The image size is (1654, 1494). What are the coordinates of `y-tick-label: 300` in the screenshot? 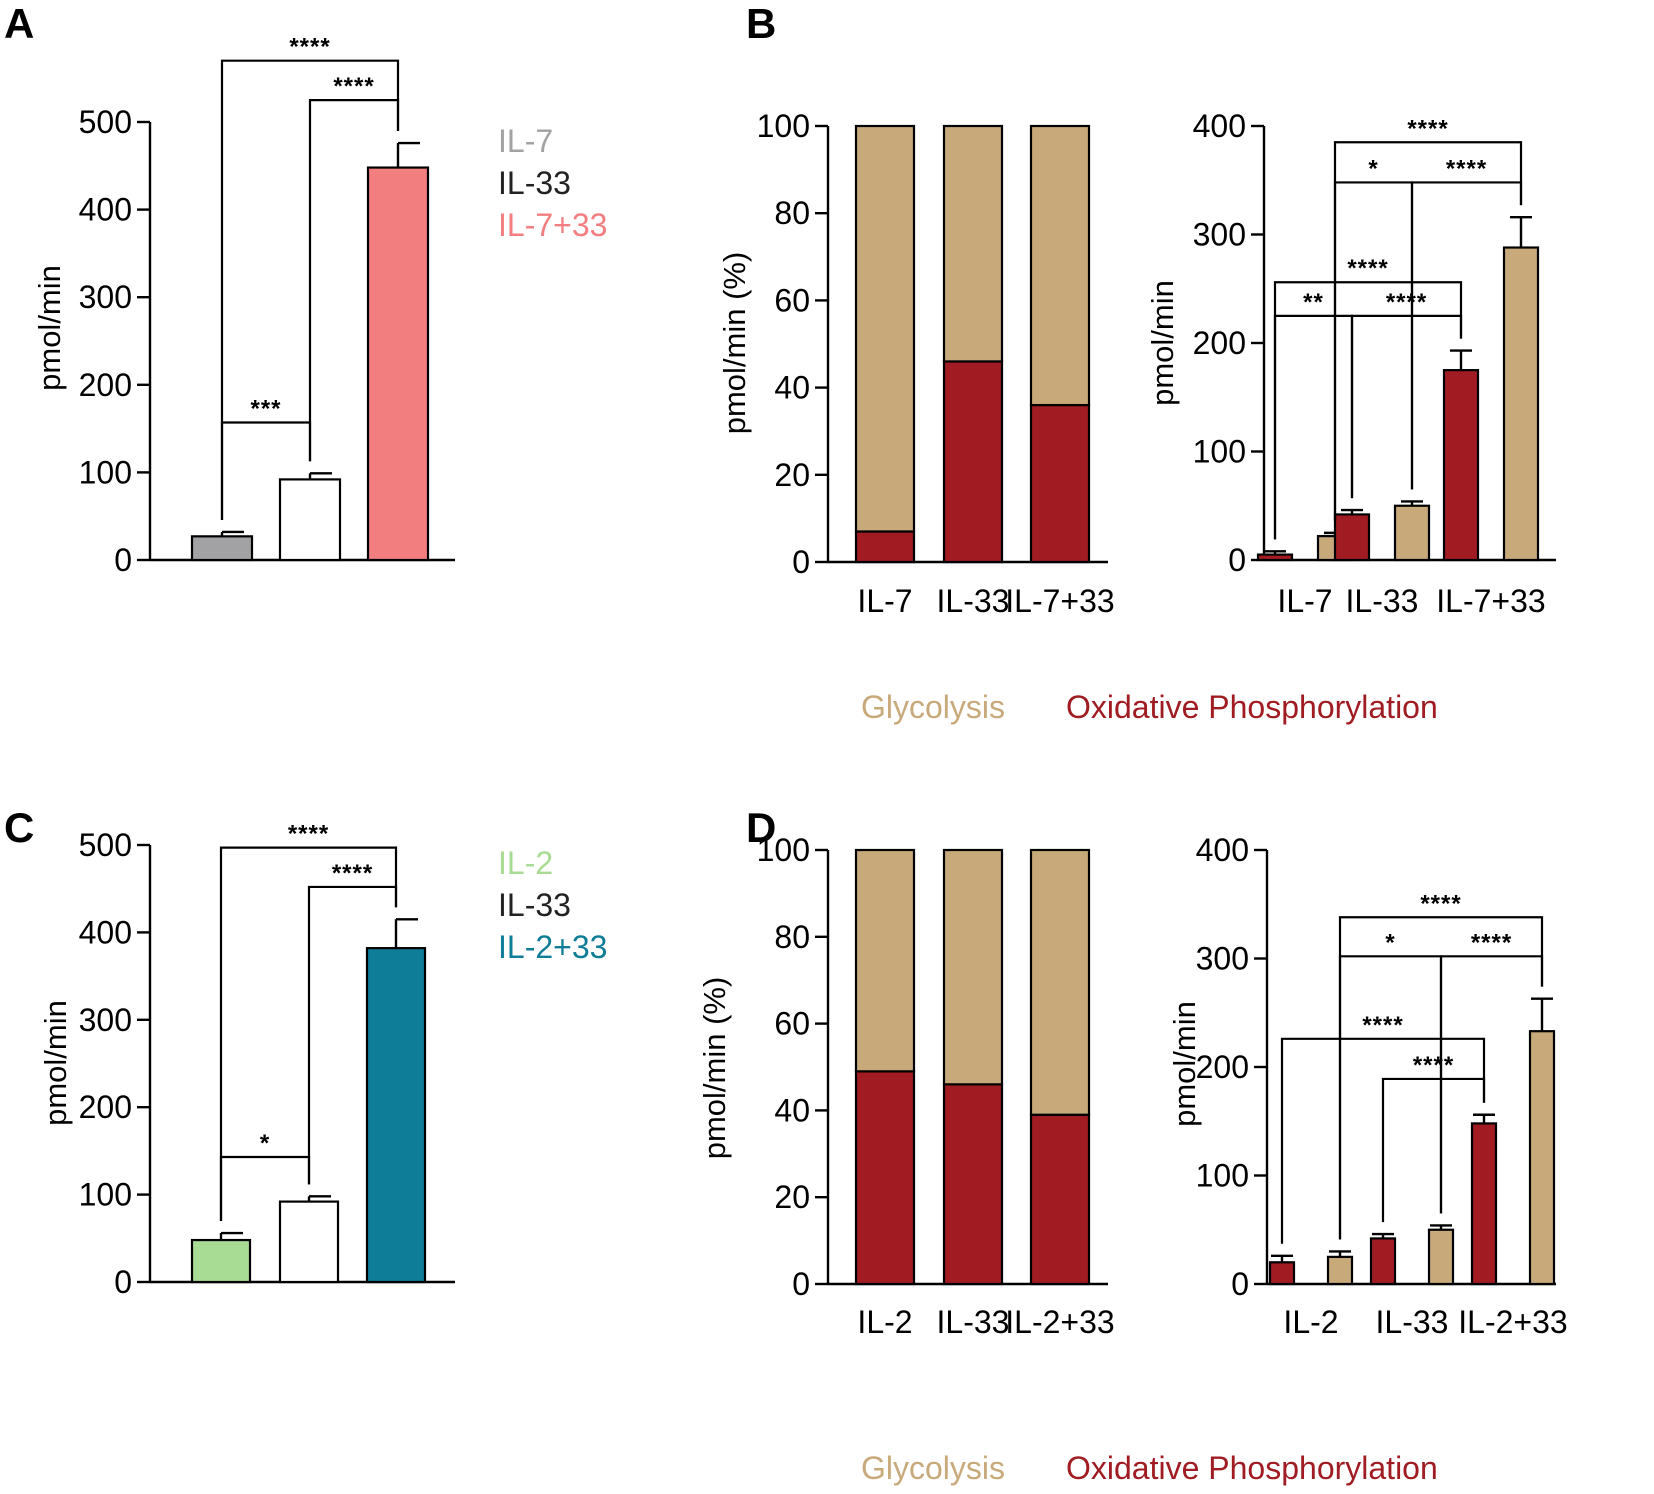 It's located at (1222, 959).